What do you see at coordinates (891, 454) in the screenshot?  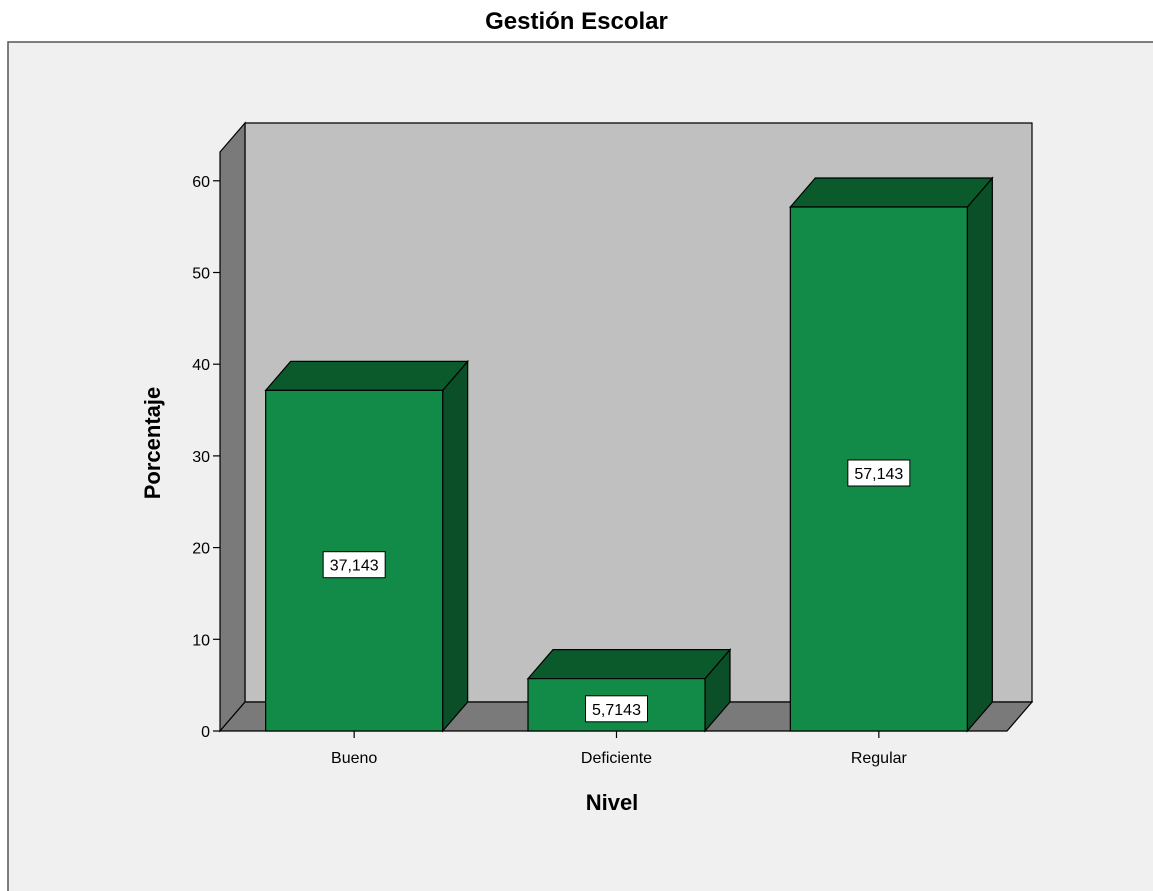 I see `bar-group: 57,143` at bounding box center [891, 454].